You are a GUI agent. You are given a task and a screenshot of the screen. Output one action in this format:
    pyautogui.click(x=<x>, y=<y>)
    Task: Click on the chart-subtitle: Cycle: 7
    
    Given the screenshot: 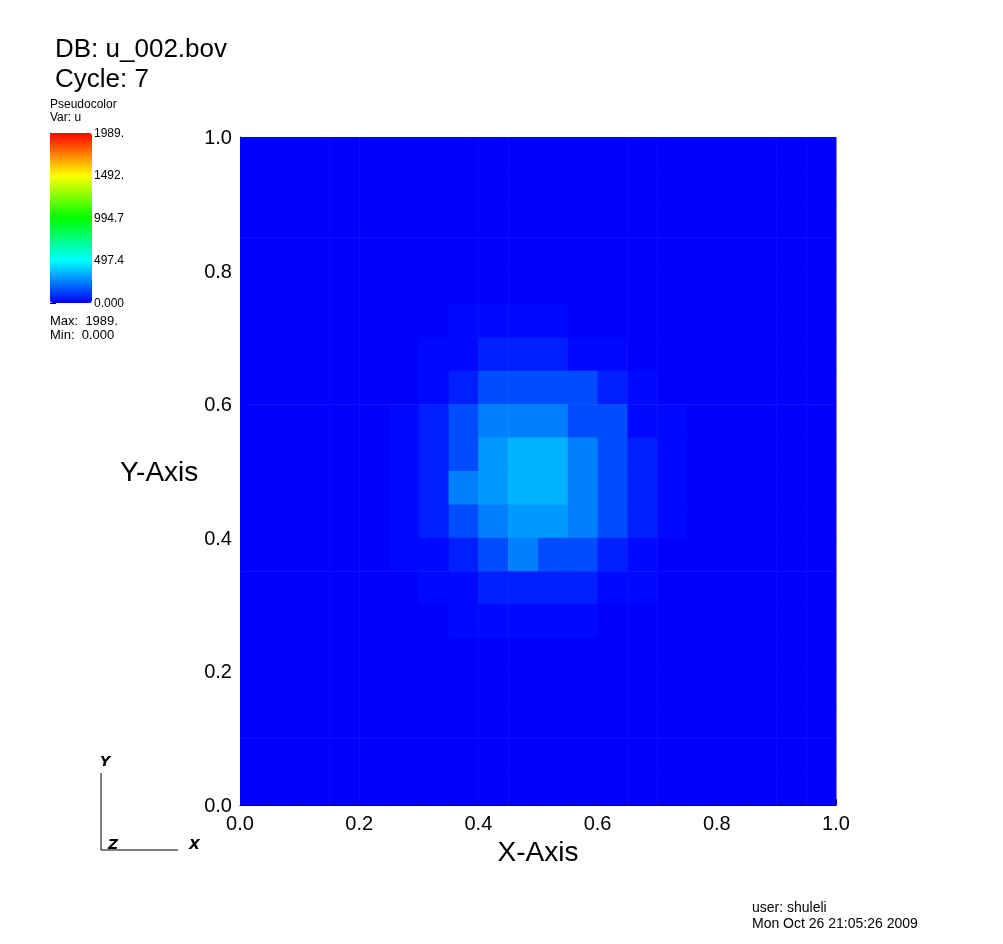 What is the action you would take?
    pyautogui.click(x=102, y=78)
    